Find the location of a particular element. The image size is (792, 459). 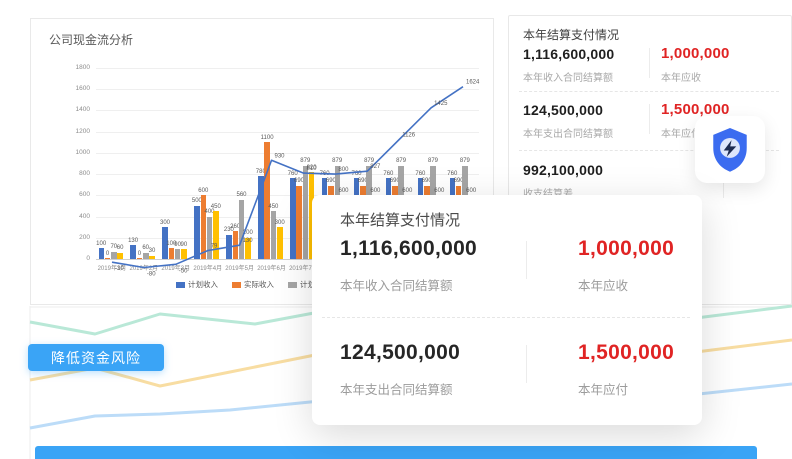

risk-badge: 降低资金风险 is located at coordinates (96, 357).